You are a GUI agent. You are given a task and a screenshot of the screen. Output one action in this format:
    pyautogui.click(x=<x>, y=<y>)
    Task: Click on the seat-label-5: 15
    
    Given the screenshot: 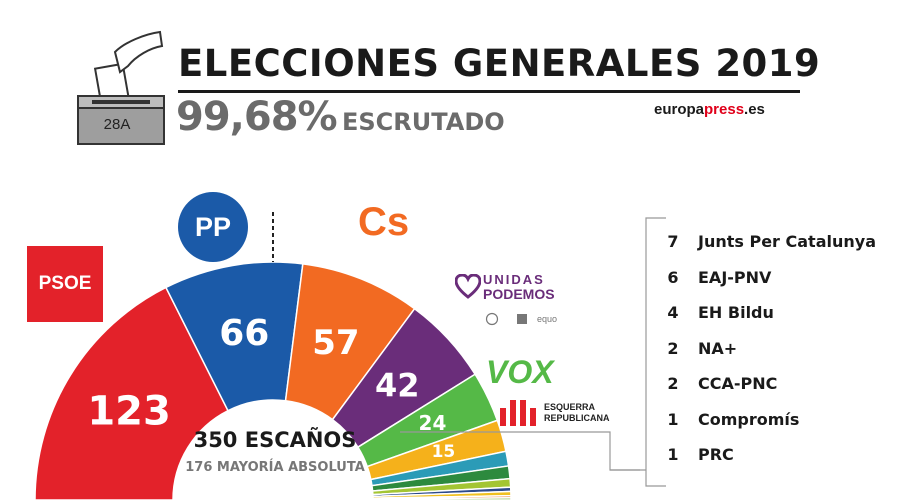 What is the action you would take?
    pyautogui.click(x=444, y=452)
    